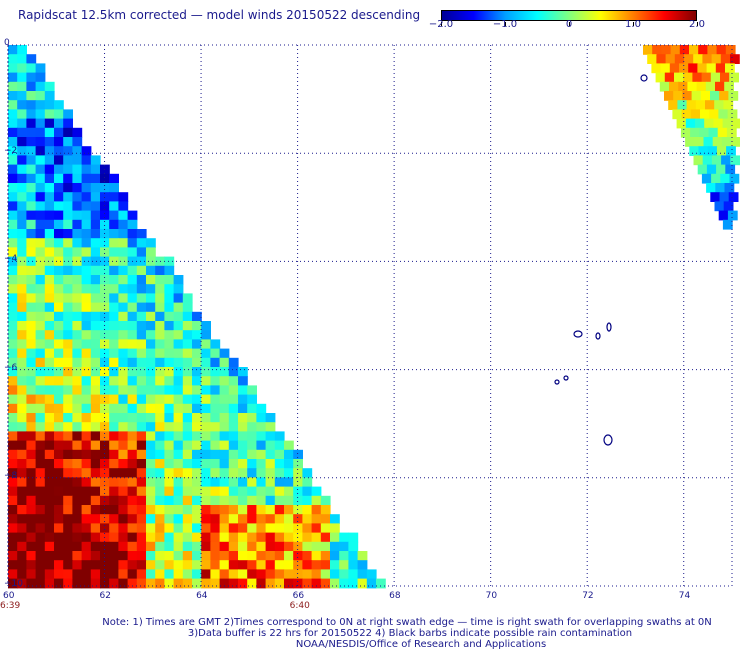  I want to click on y-tick-label: −8, so click(11, 475).